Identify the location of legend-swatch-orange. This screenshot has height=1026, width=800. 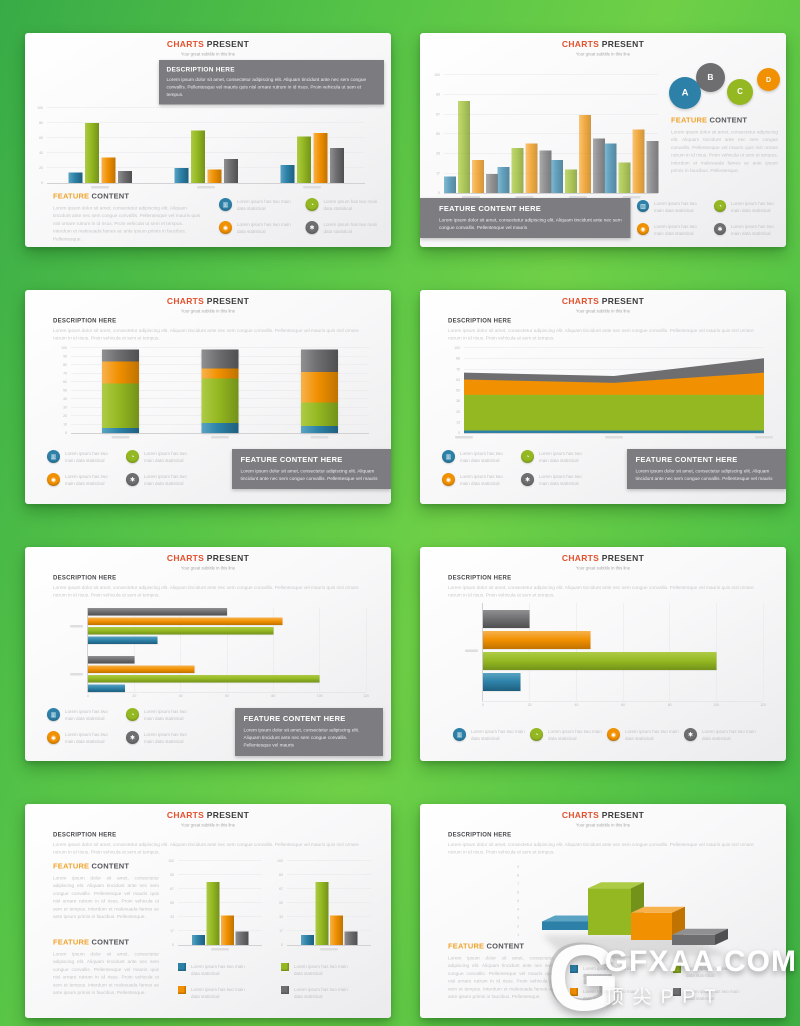
(574, 992).